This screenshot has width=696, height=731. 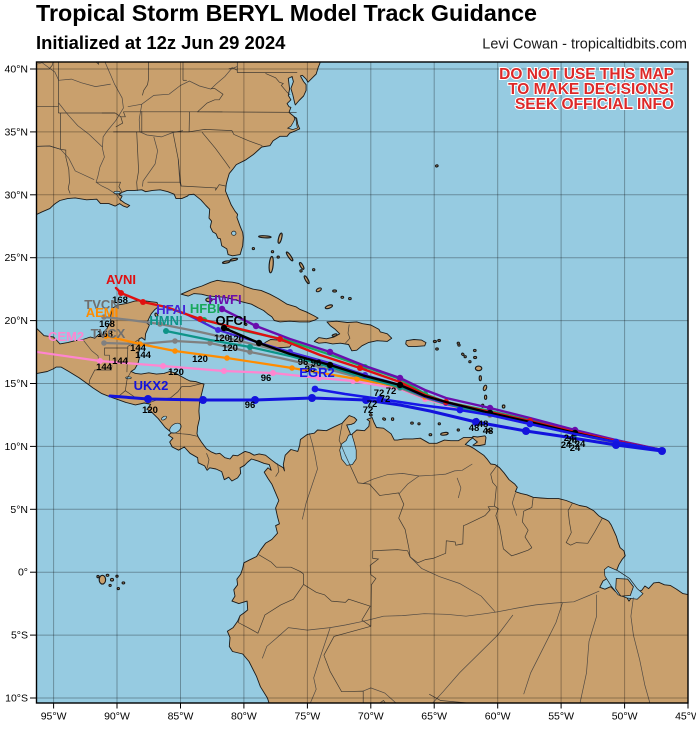 I want to click on svg-text: 75°W, so click(x=308, y=717).